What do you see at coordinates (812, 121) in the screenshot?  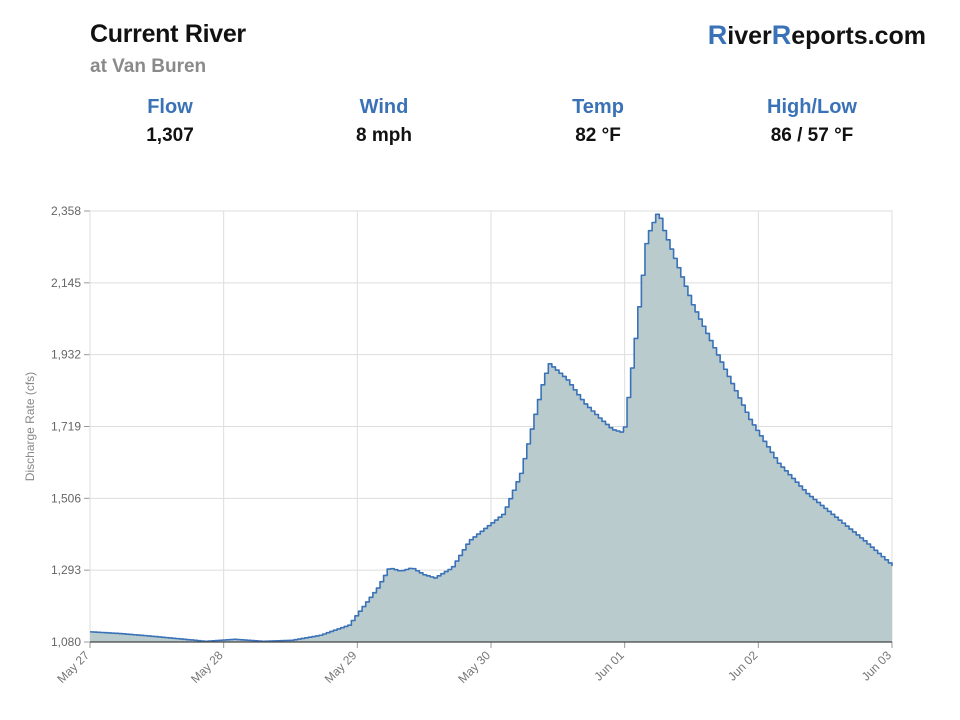 I see `stat-highlow: High/Low 86 / 57 °F` at bounding box center [812, 121].